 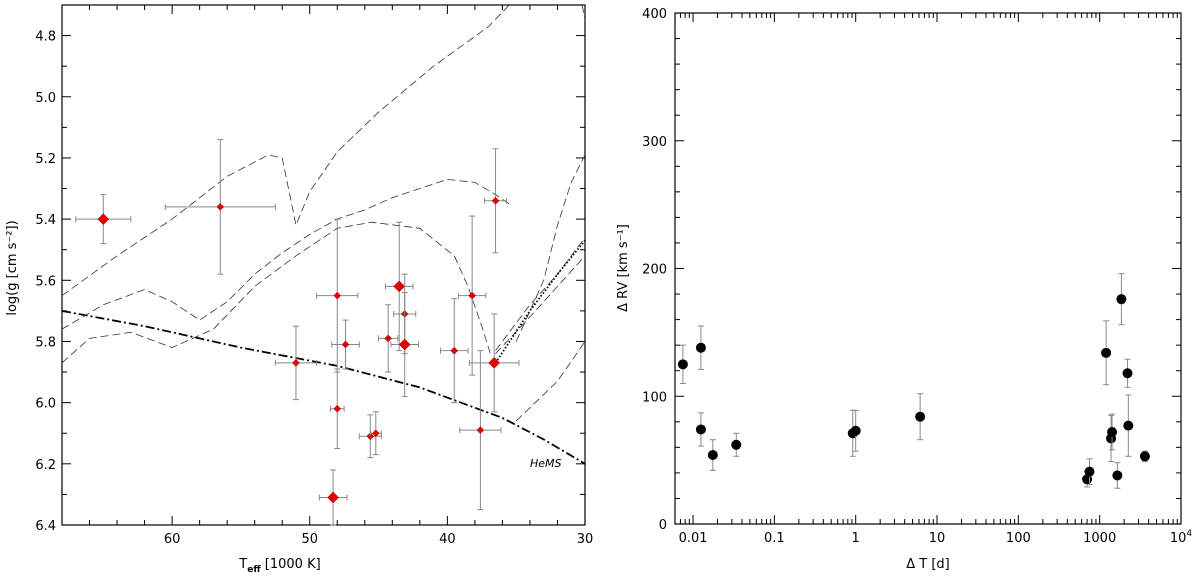 I want to click on right-y-tick-label: 0, so click(x=663, y=525).